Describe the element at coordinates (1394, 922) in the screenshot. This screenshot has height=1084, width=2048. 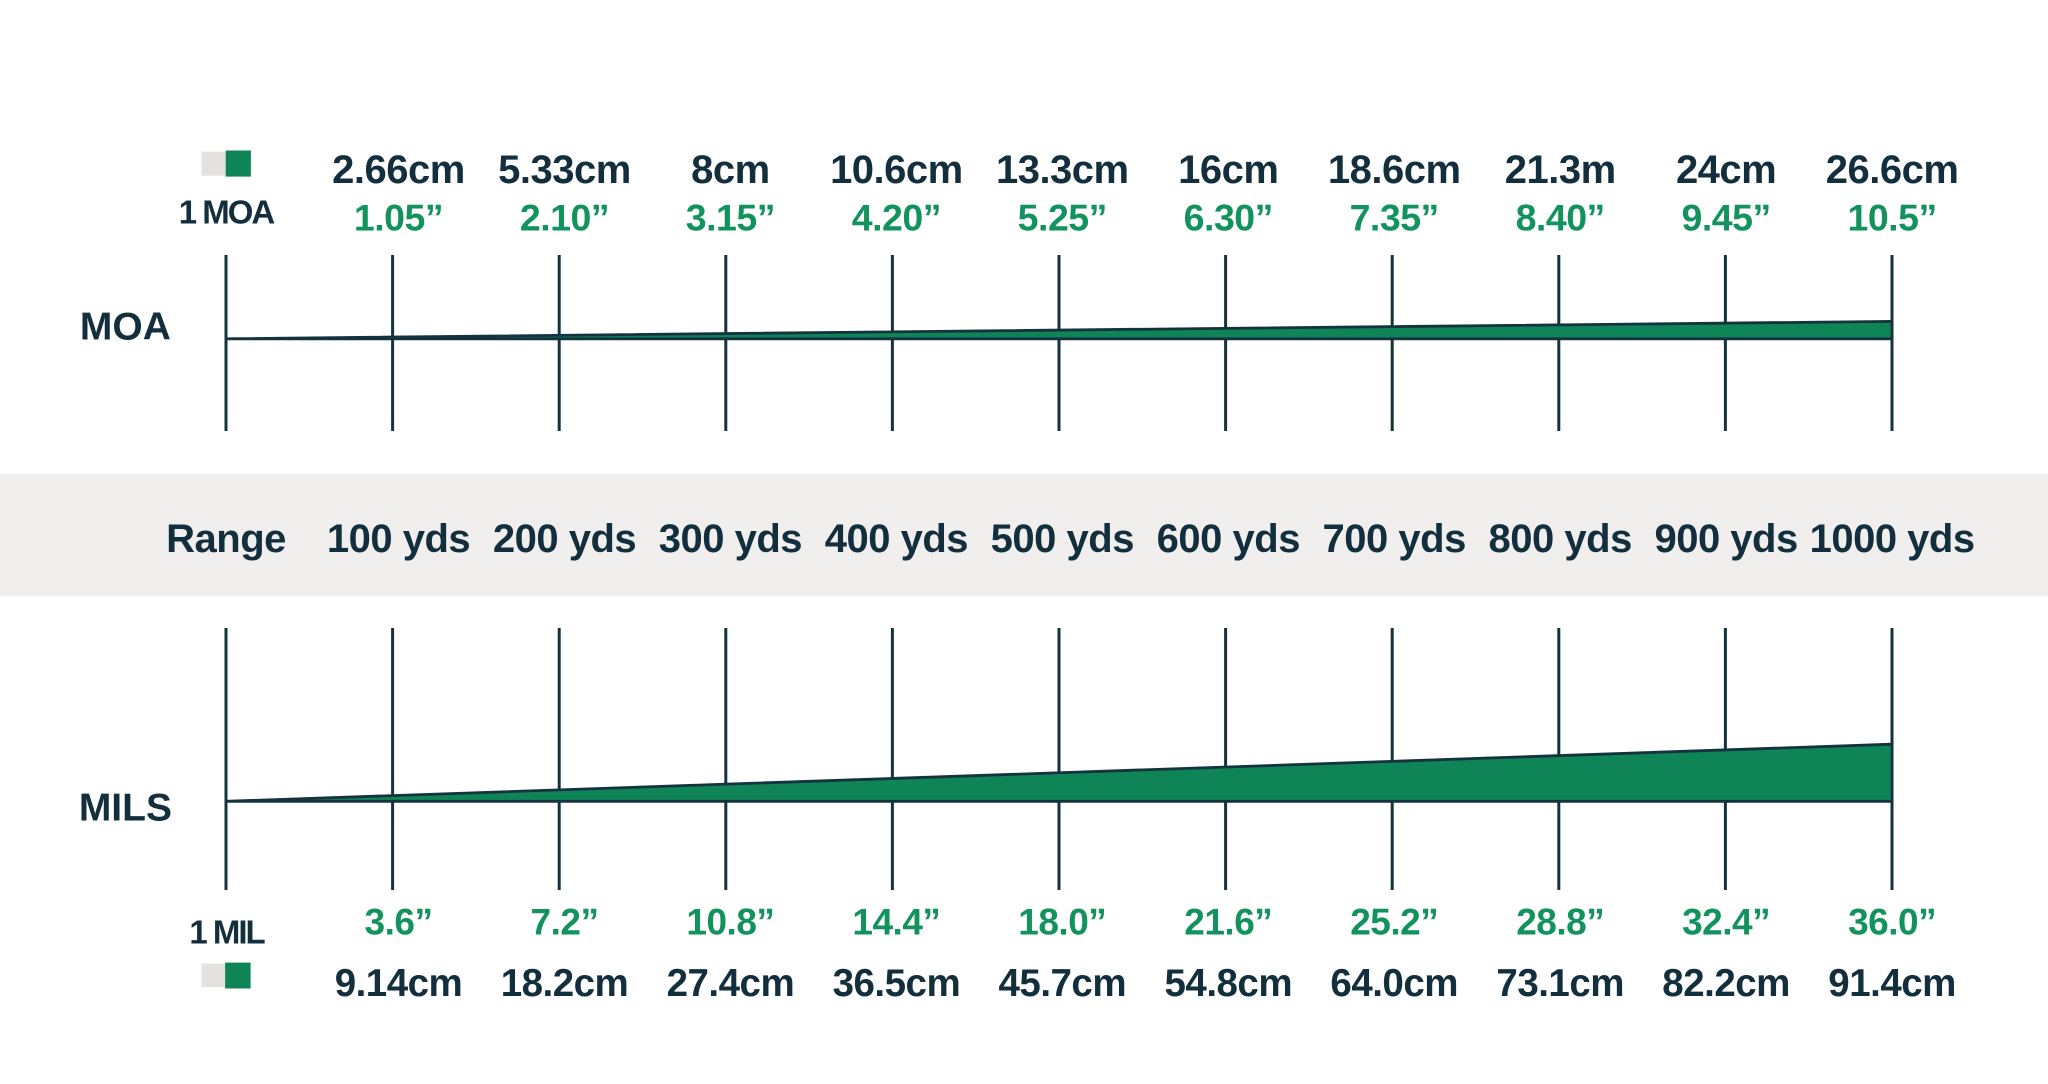
I see `svg-text: 25.2”` at that location.